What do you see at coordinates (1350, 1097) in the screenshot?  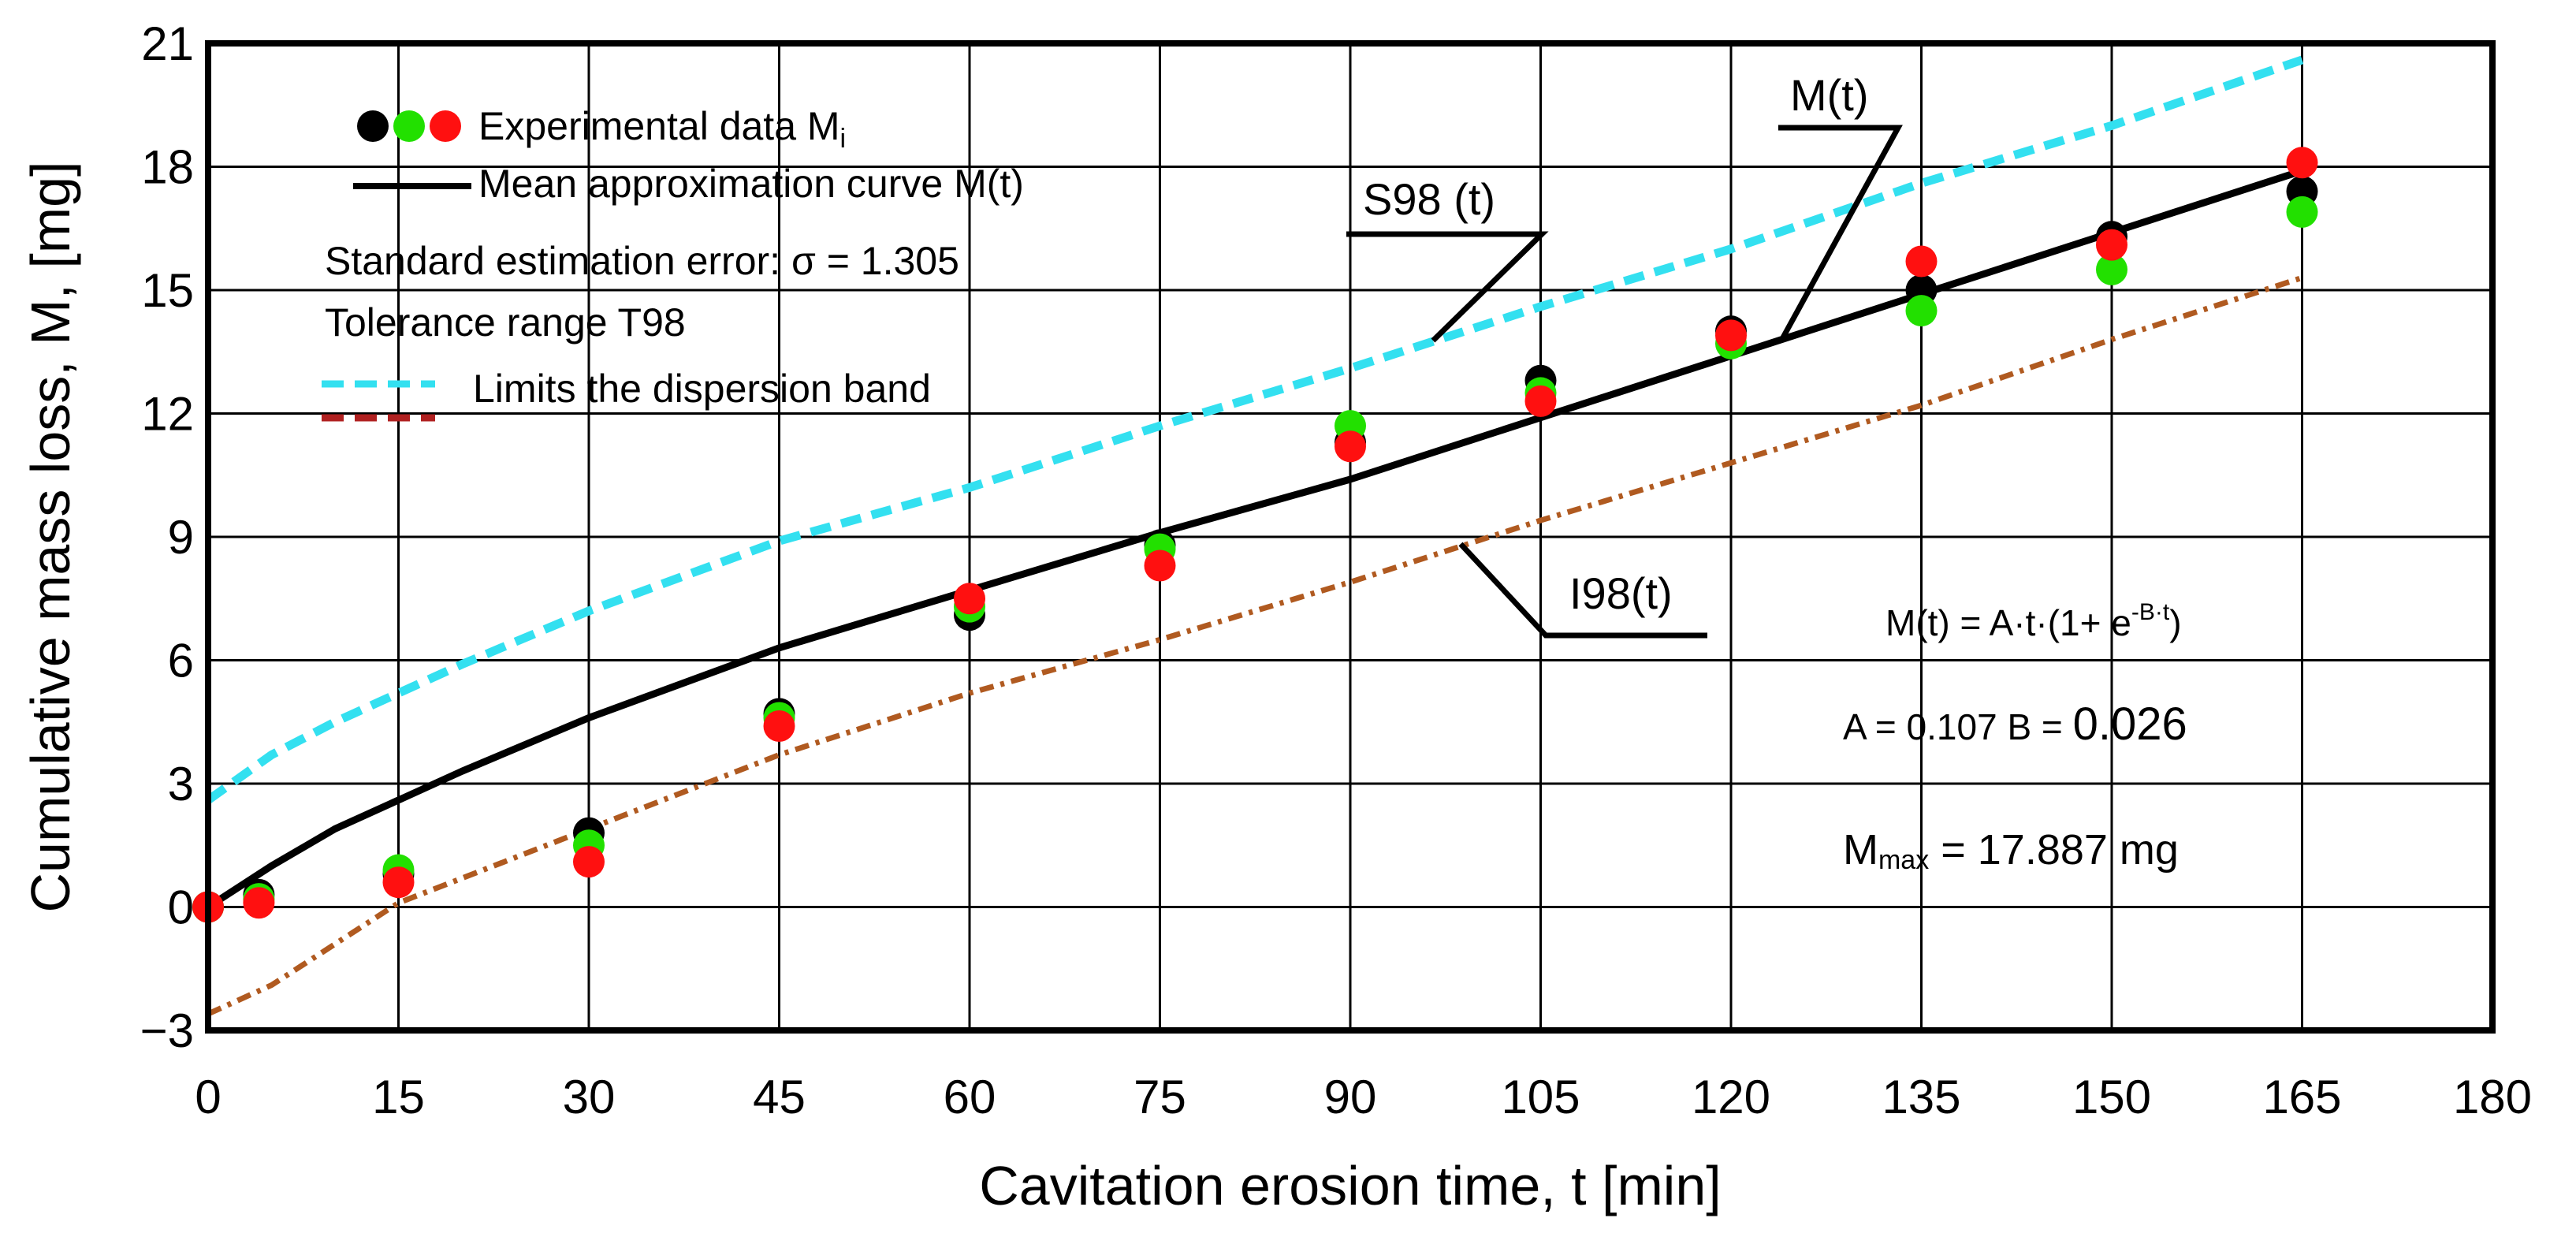 I see `x-tick-label: 90` at bounding box center [1350, 1097].